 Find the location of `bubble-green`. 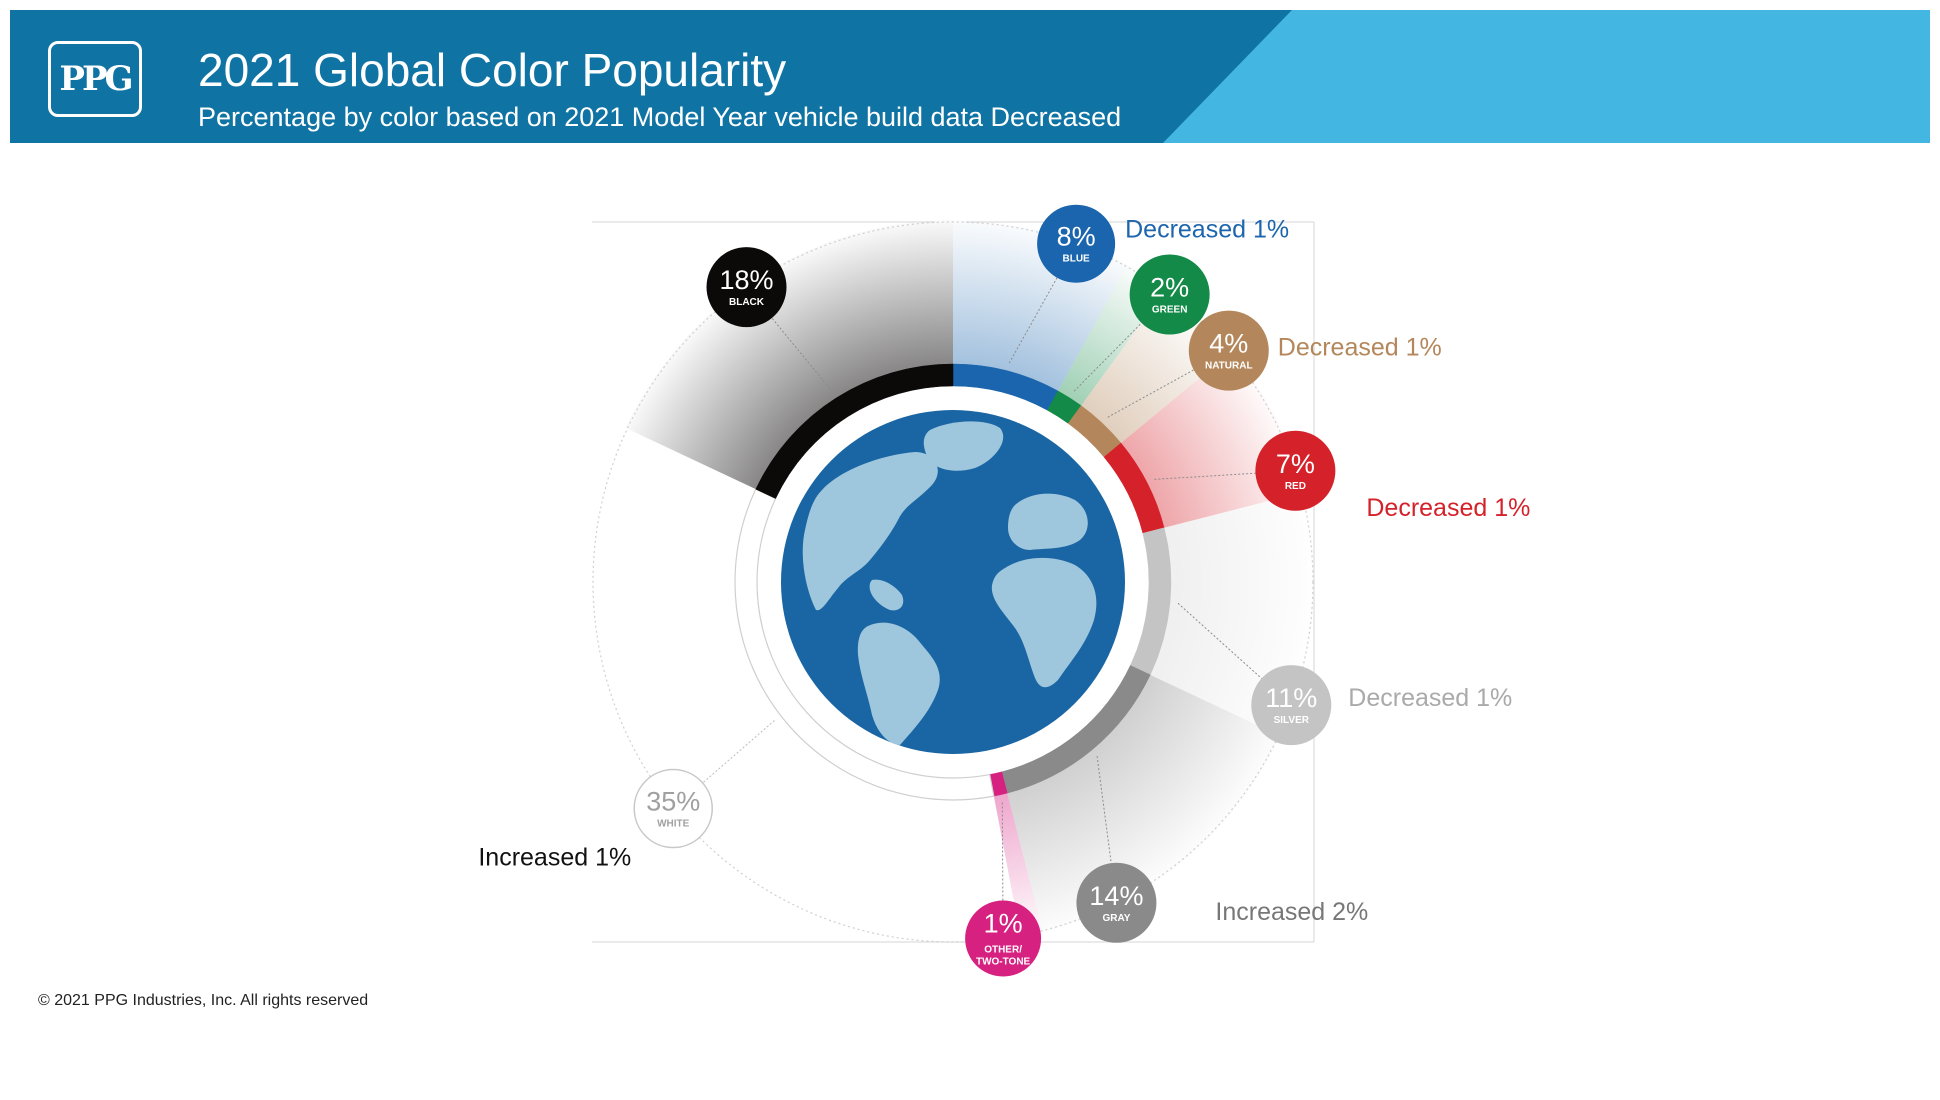

bubble-green is located at coordinates (1169, 294).